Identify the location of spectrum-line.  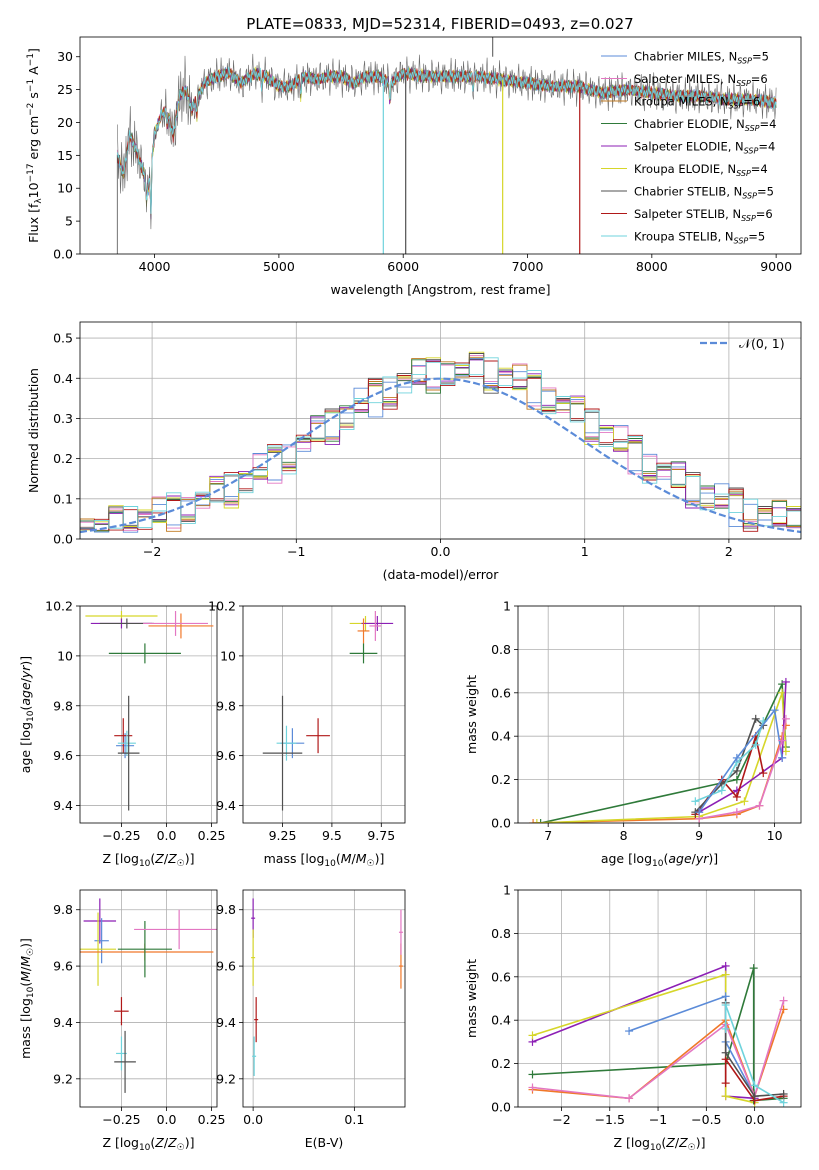
(446, 140).